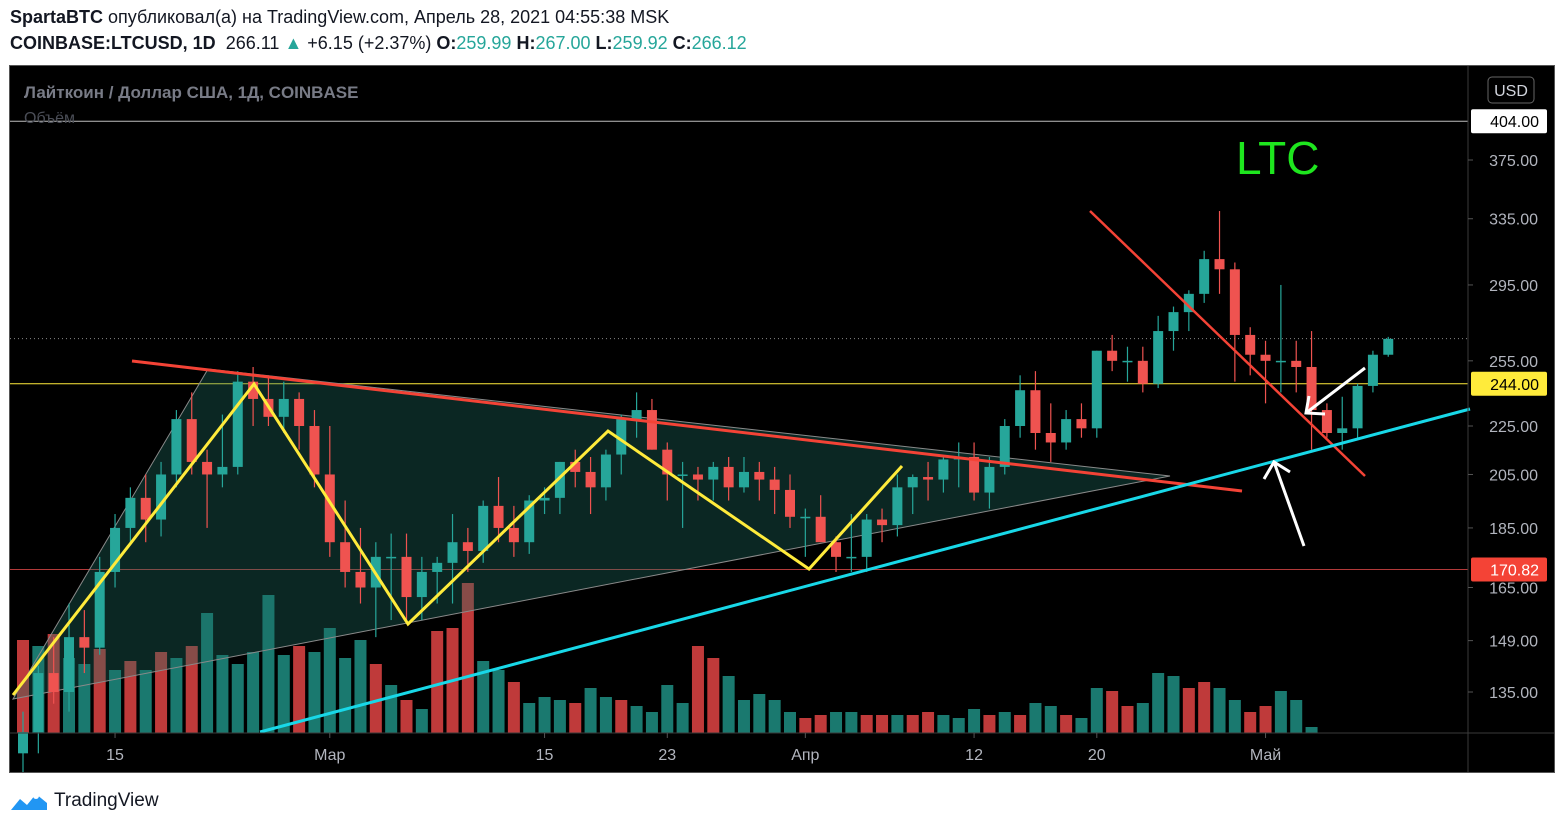 This screenshot has width=1564, height=830. What do you see at coordinates (687, 426) in the screenshot?
I see `descending-resistance-line` at bounding box center [687, 426].